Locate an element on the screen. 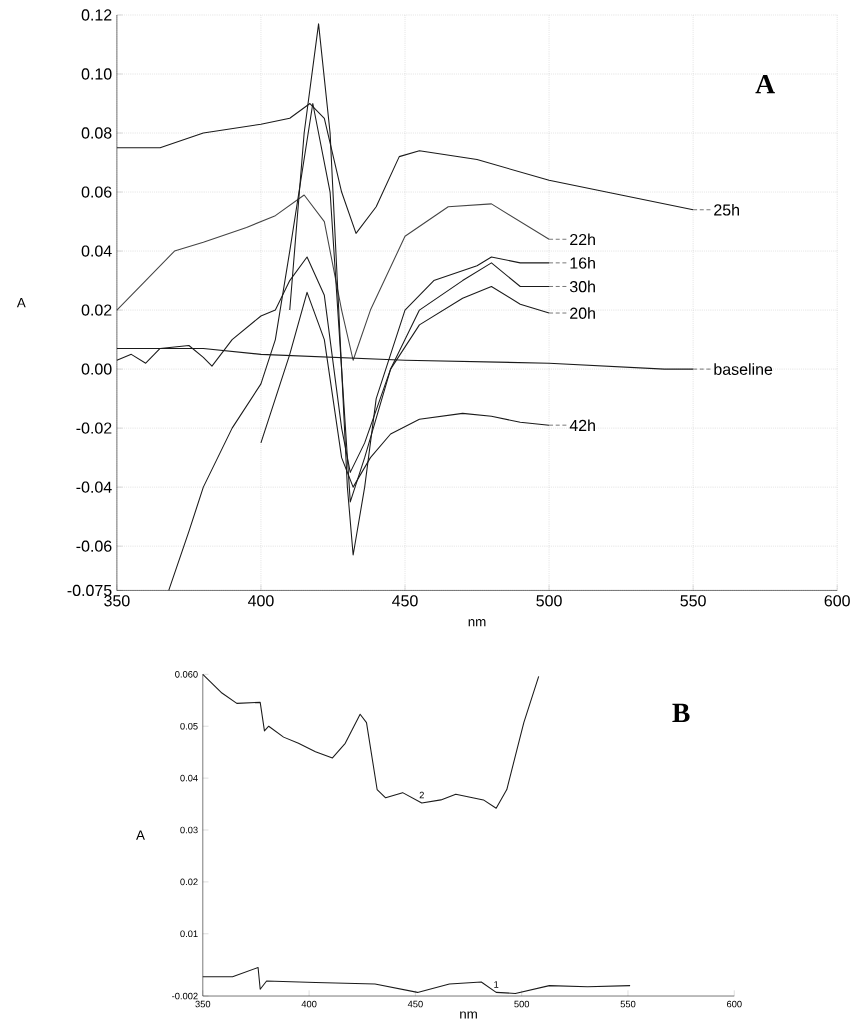 The width and height of the screenshot is (855, 1023). y-tick-label: -0.002 is located at coordinates (185, 996).